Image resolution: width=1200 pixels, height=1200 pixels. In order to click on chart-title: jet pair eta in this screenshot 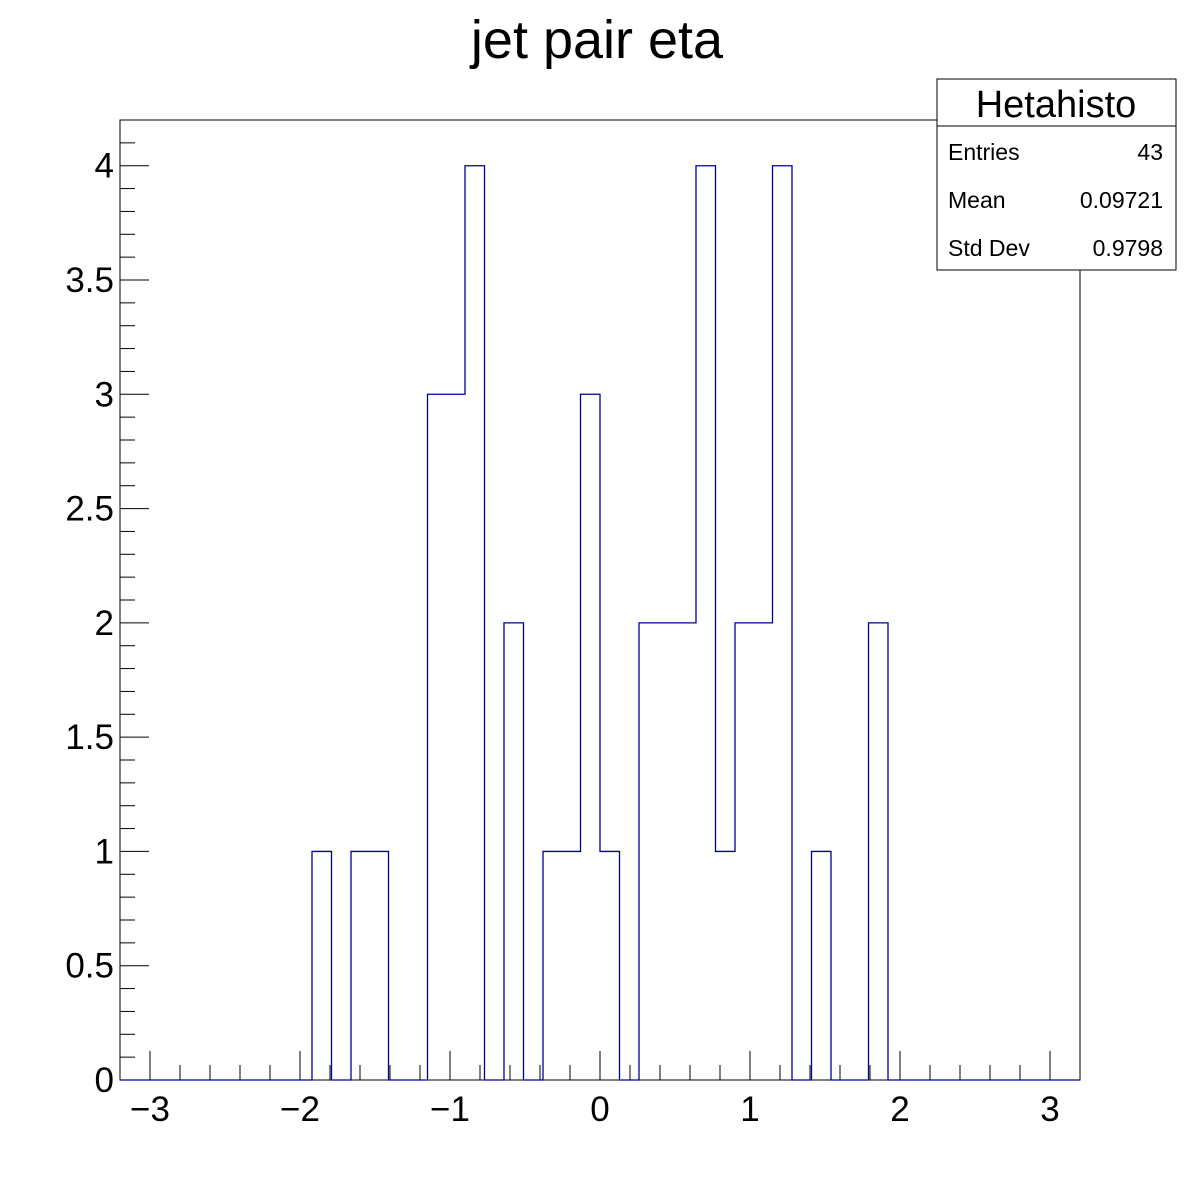, I will do `click(596, 40)`.